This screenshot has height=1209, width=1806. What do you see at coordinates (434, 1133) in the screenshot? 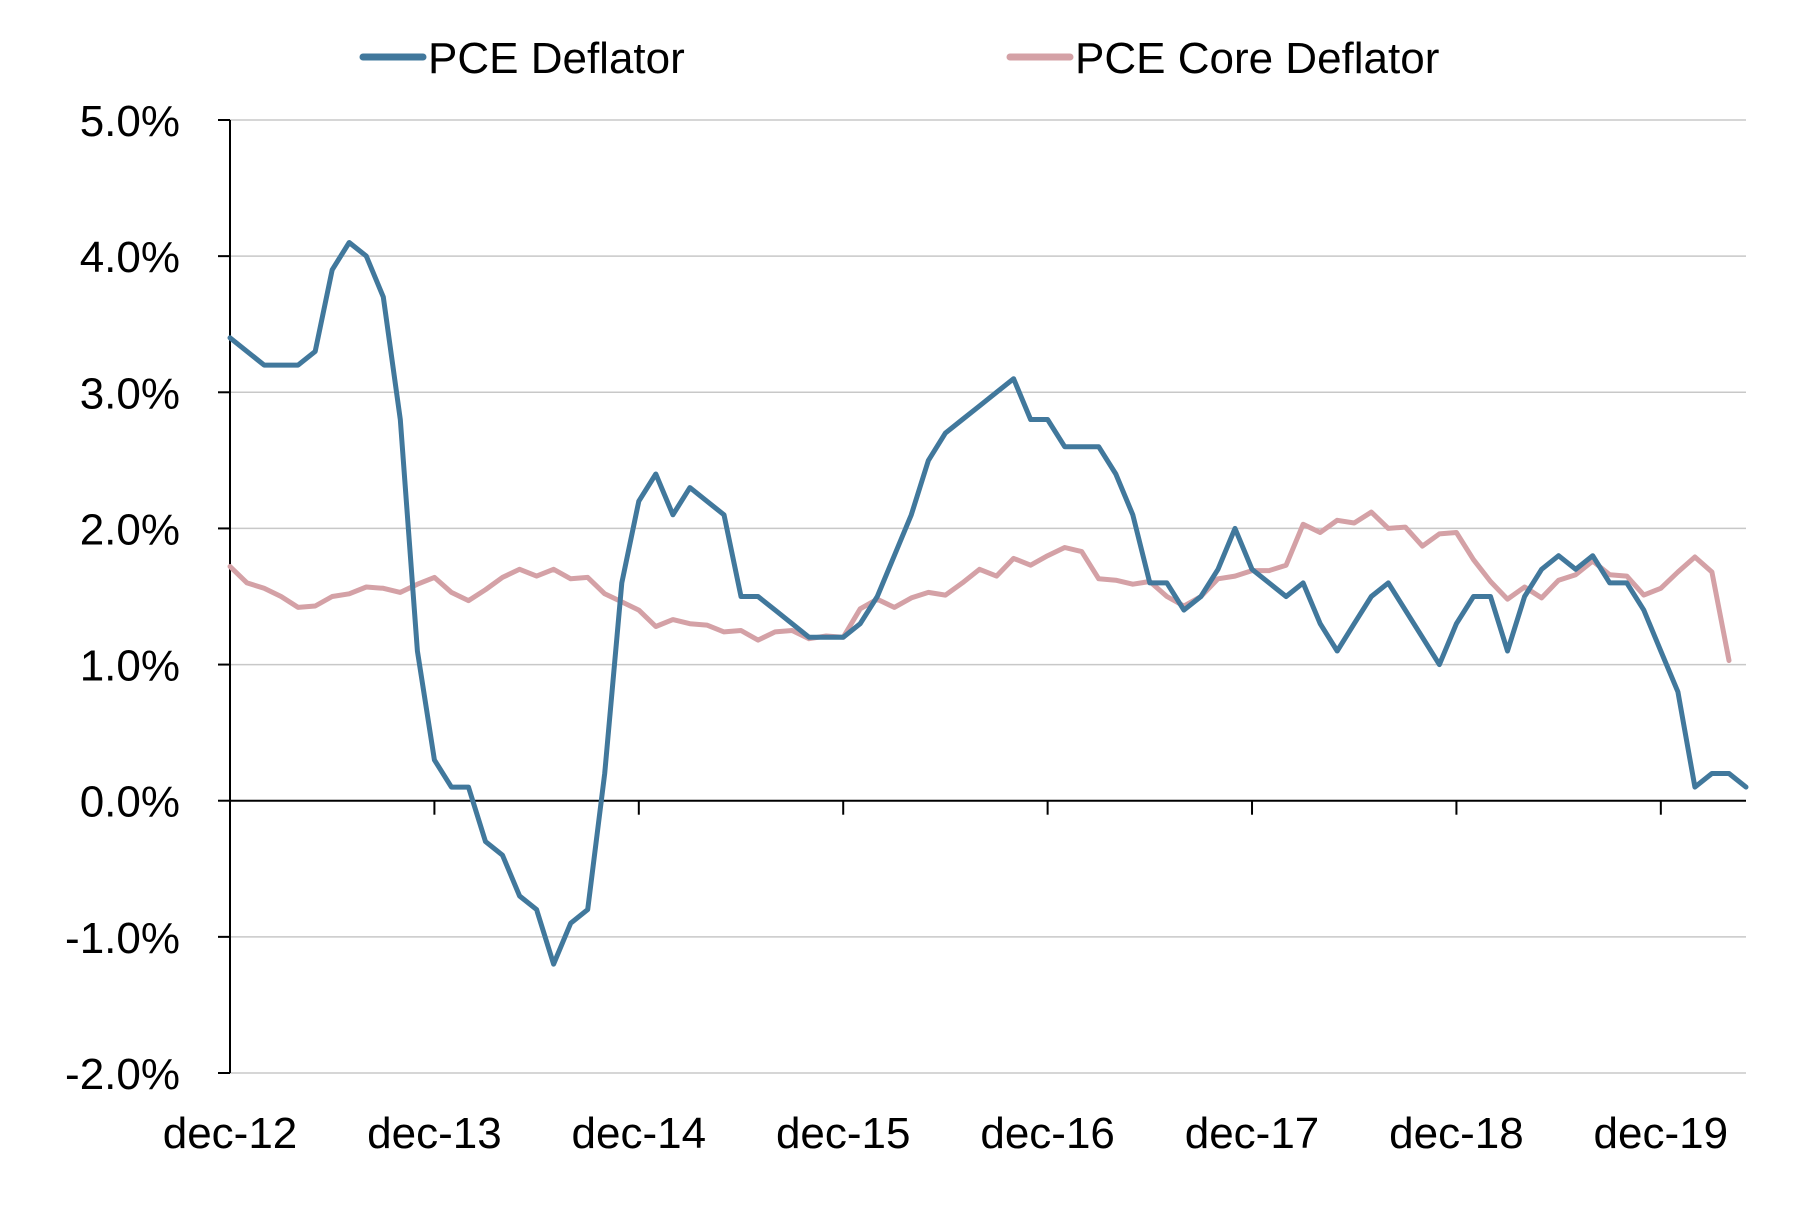
I see `x-tick-label: dec-13` at bounding box center [434, 1133].